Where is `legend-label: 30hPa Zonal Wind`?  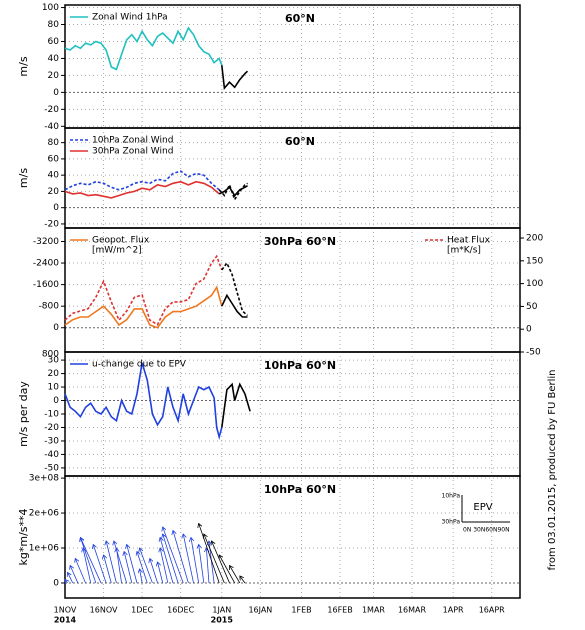
legend-label: 30hPa Zonal Wind is located at coordinates (132, 152).